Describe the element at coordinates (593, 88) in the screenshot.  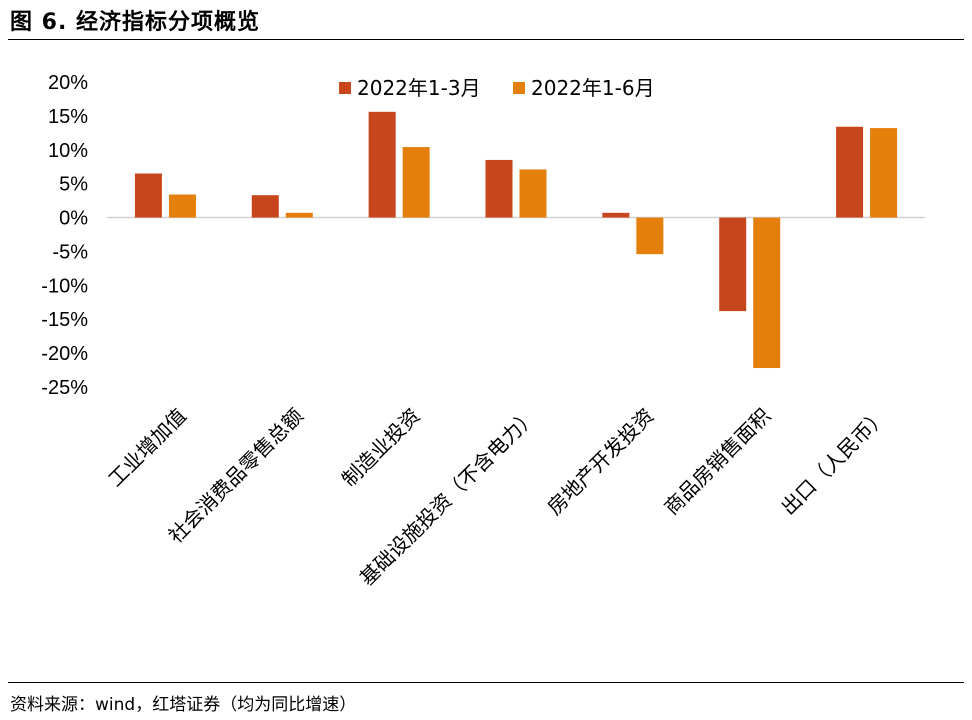
I see `legend-label: 2022年1-6月` at that location.